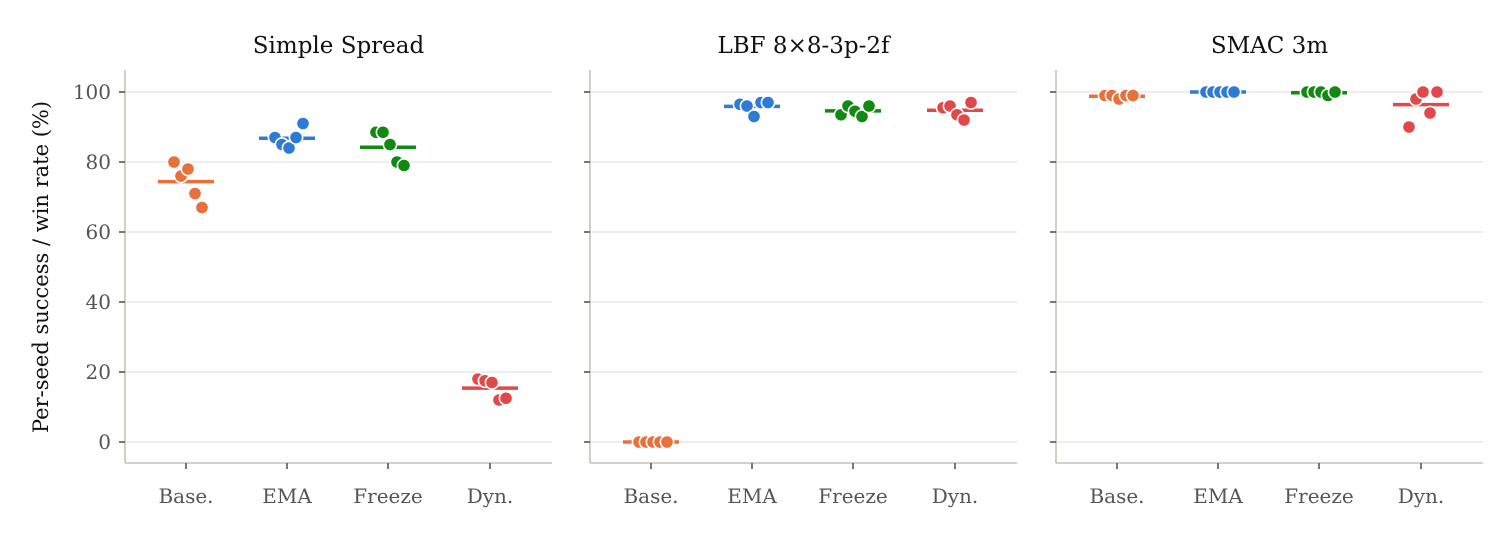  I want to click on y-tick-label: 20, so click(98, 372).